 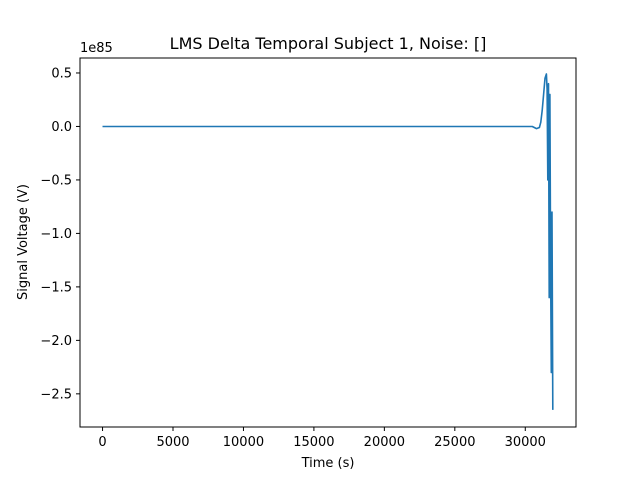 What do you see at coordinates (384, 442) in the screenshot?
I see `x-tick-label: 20000` at bounding box center [384, 442].